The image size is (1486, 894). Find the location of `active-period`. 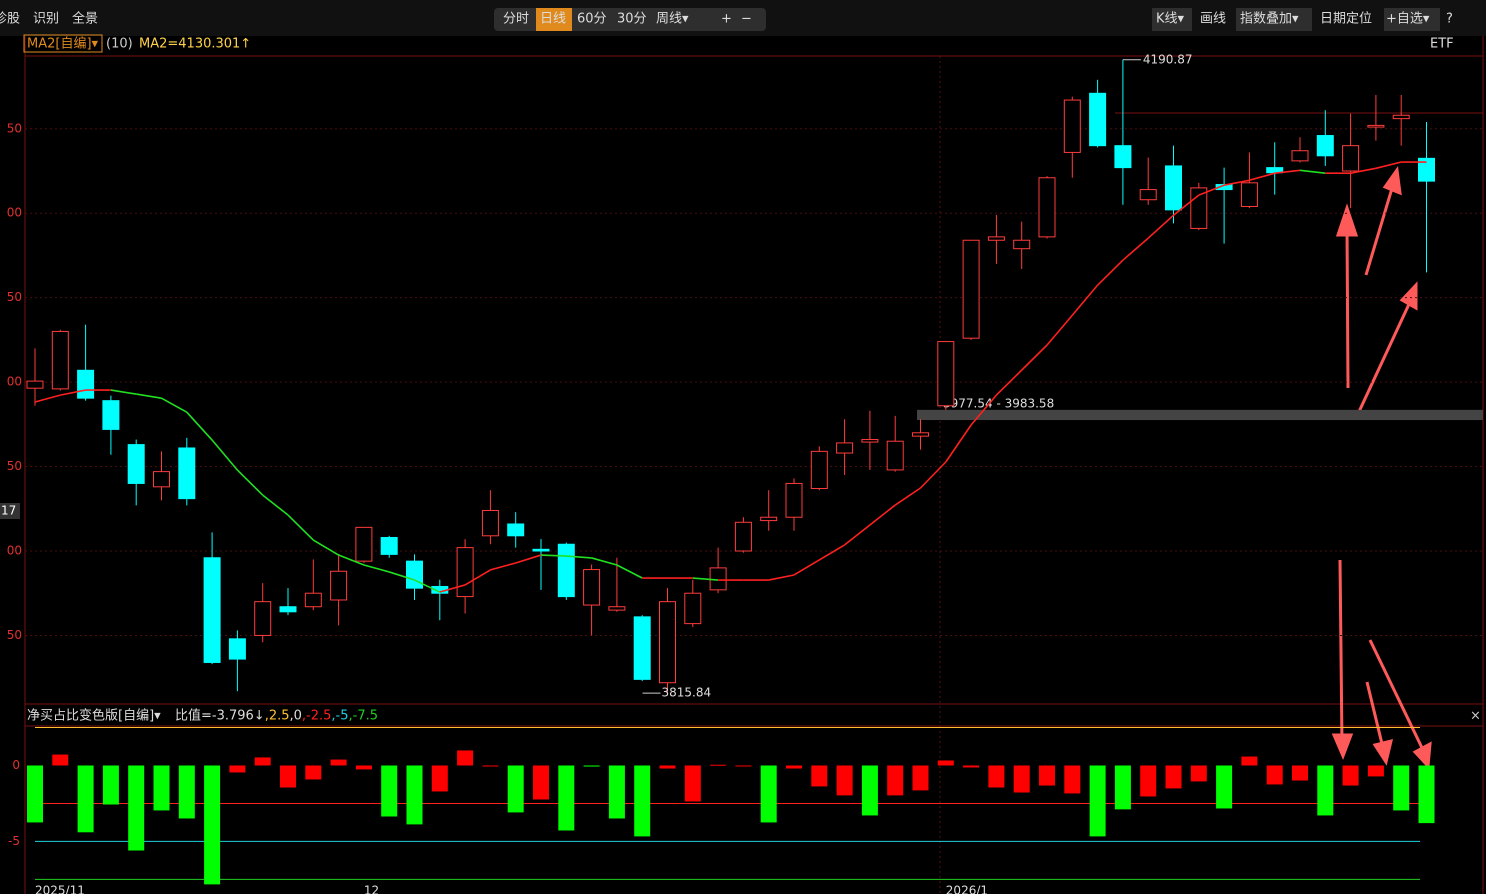

active-period is located at coordinates (554, 19).